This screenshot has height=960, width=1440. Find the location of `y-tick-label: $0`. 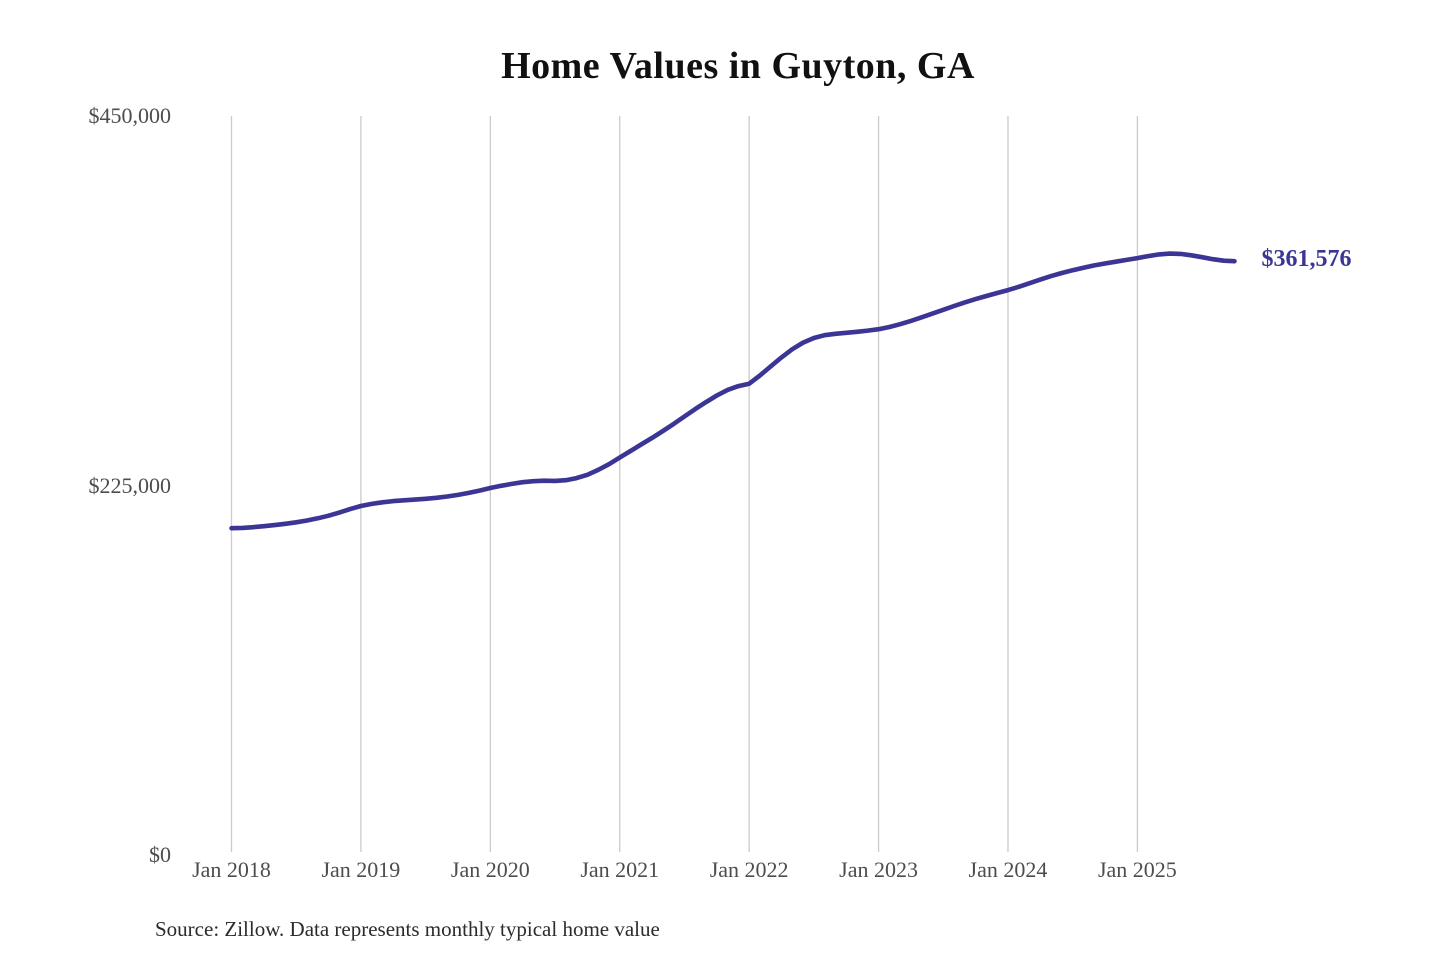

y-tick-label: $0 is located at coordinates (160, 854).